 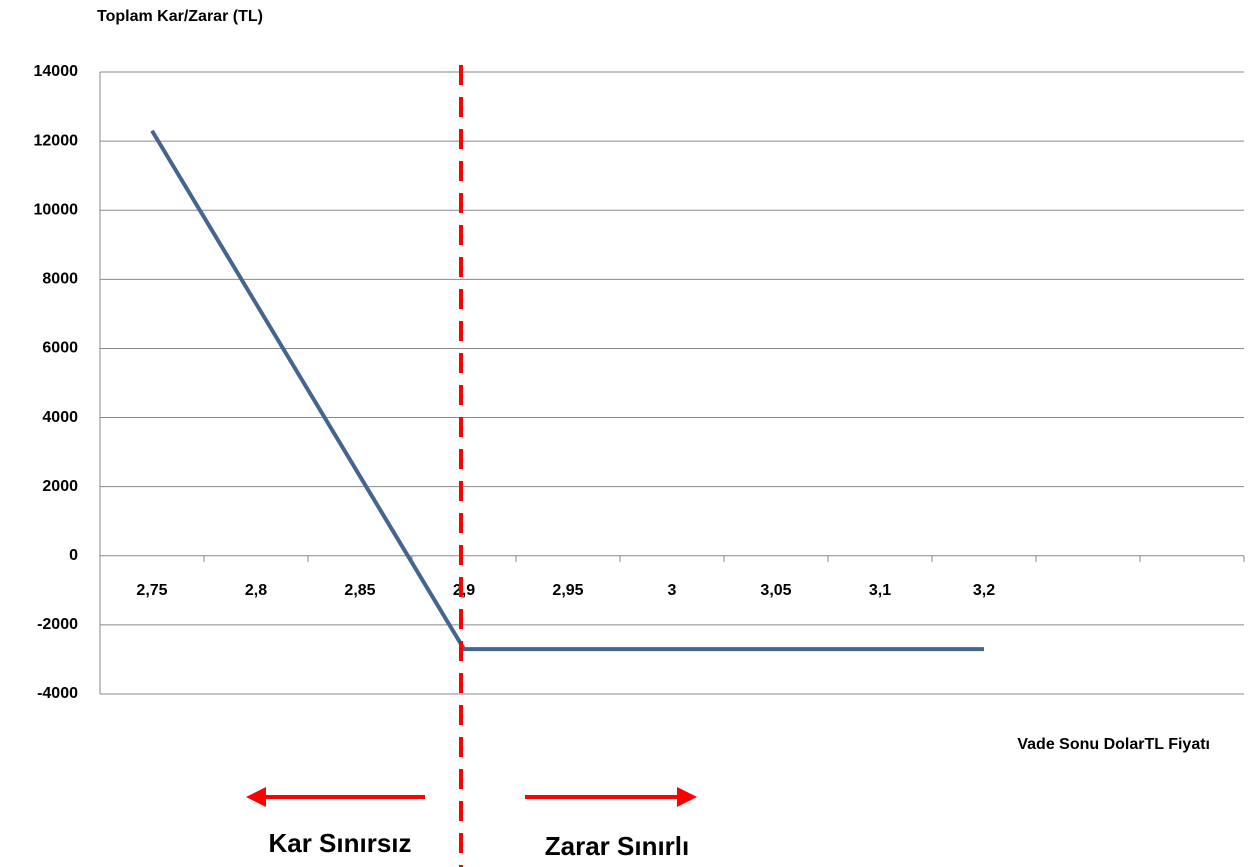 What do you see at coordinates (984, 590) in the screenshot?
I see `x-tick-label: 3,2` at bounding box center [984, 590].